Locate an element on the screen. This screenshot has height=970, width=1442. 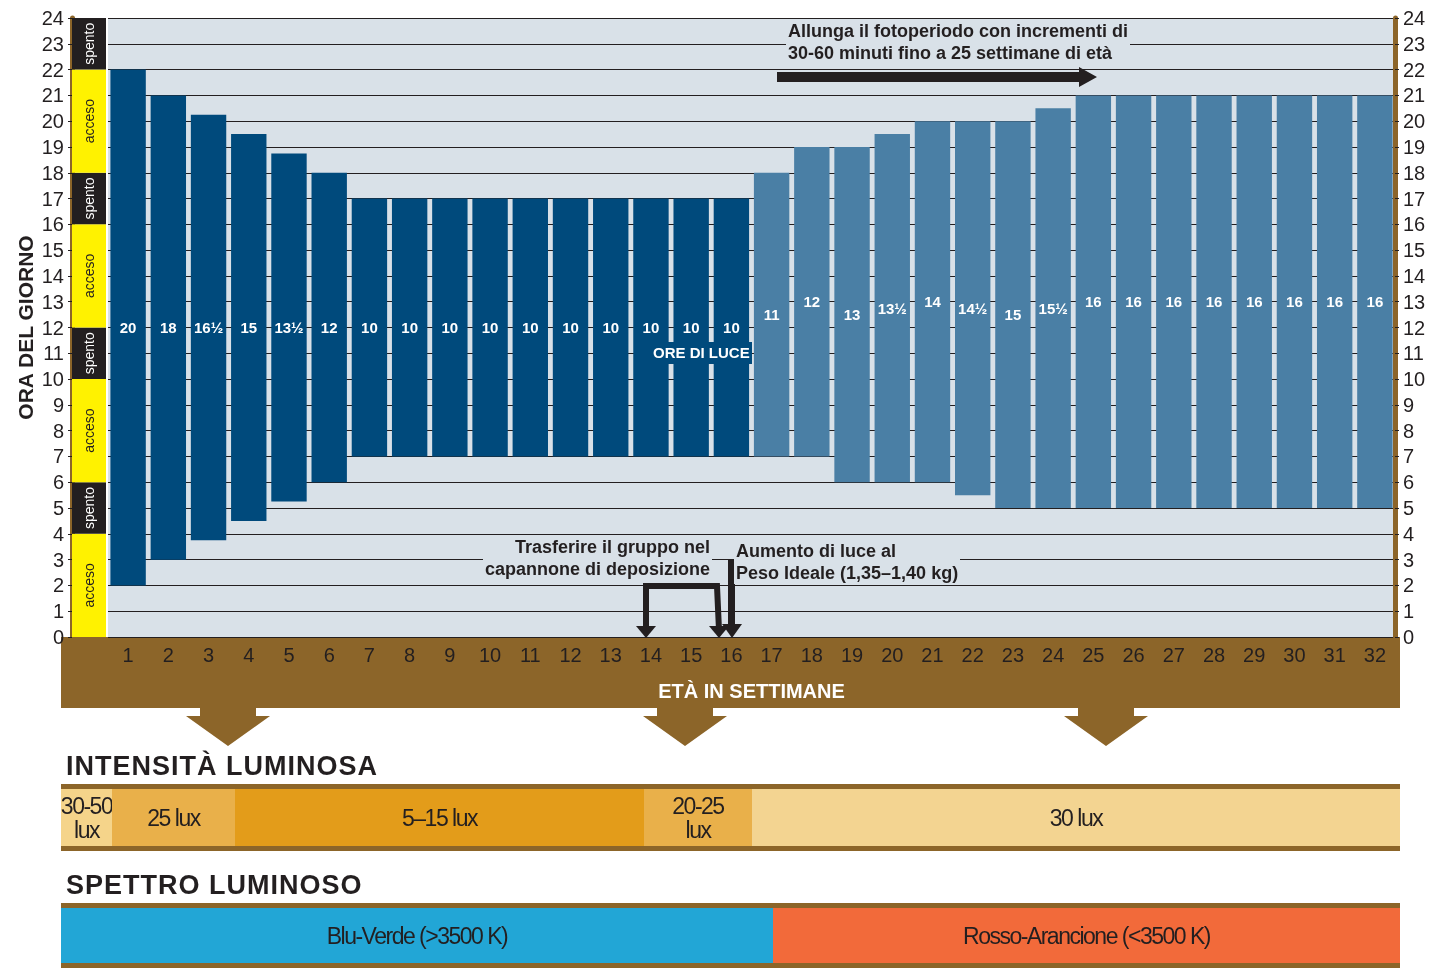
data-label: acceso is located at coordinates (89, 430).